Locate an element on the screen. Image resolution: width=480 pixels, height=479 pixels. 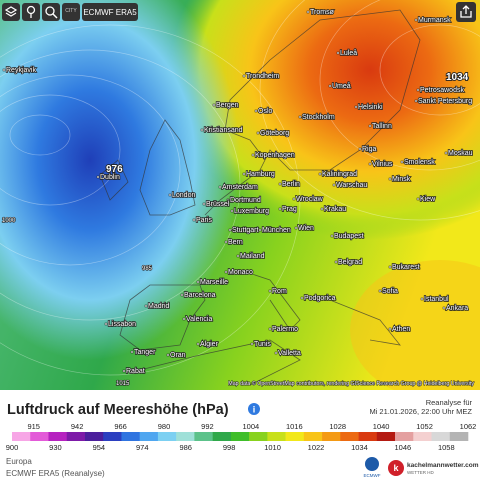
valid-caption: Reanalyse für is located at coordinates (449, 402).